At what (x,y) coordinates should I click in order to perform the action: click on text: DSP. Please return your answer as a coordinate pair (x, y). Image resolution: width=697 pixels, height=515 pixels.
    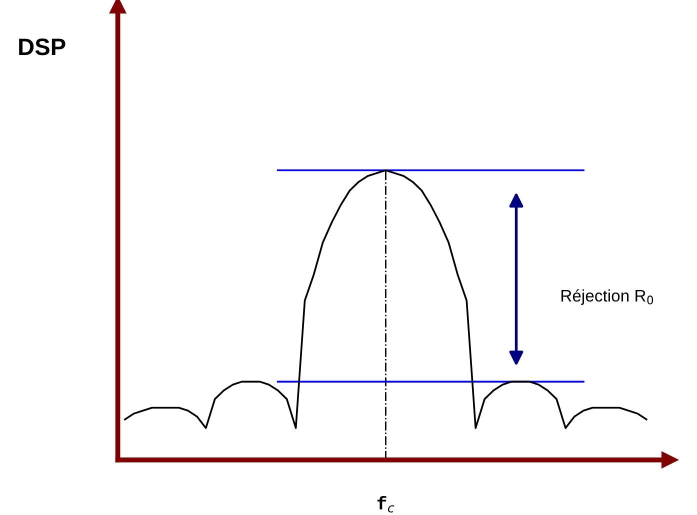
    Looking at the image, I should click on (42, 47).